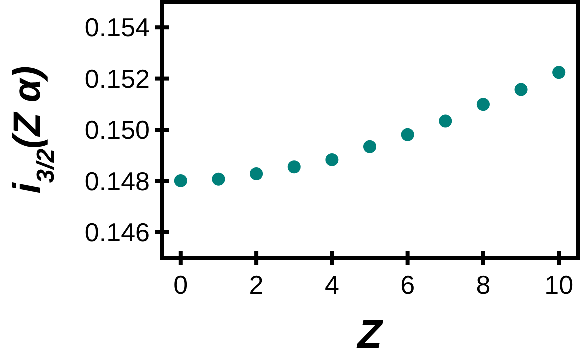 This screenshot has height=363, width=581. What do you see at coordinates (370, 335) in the screenshot?
I see `x-axis-title: Z` at bounding box center [370, 335].